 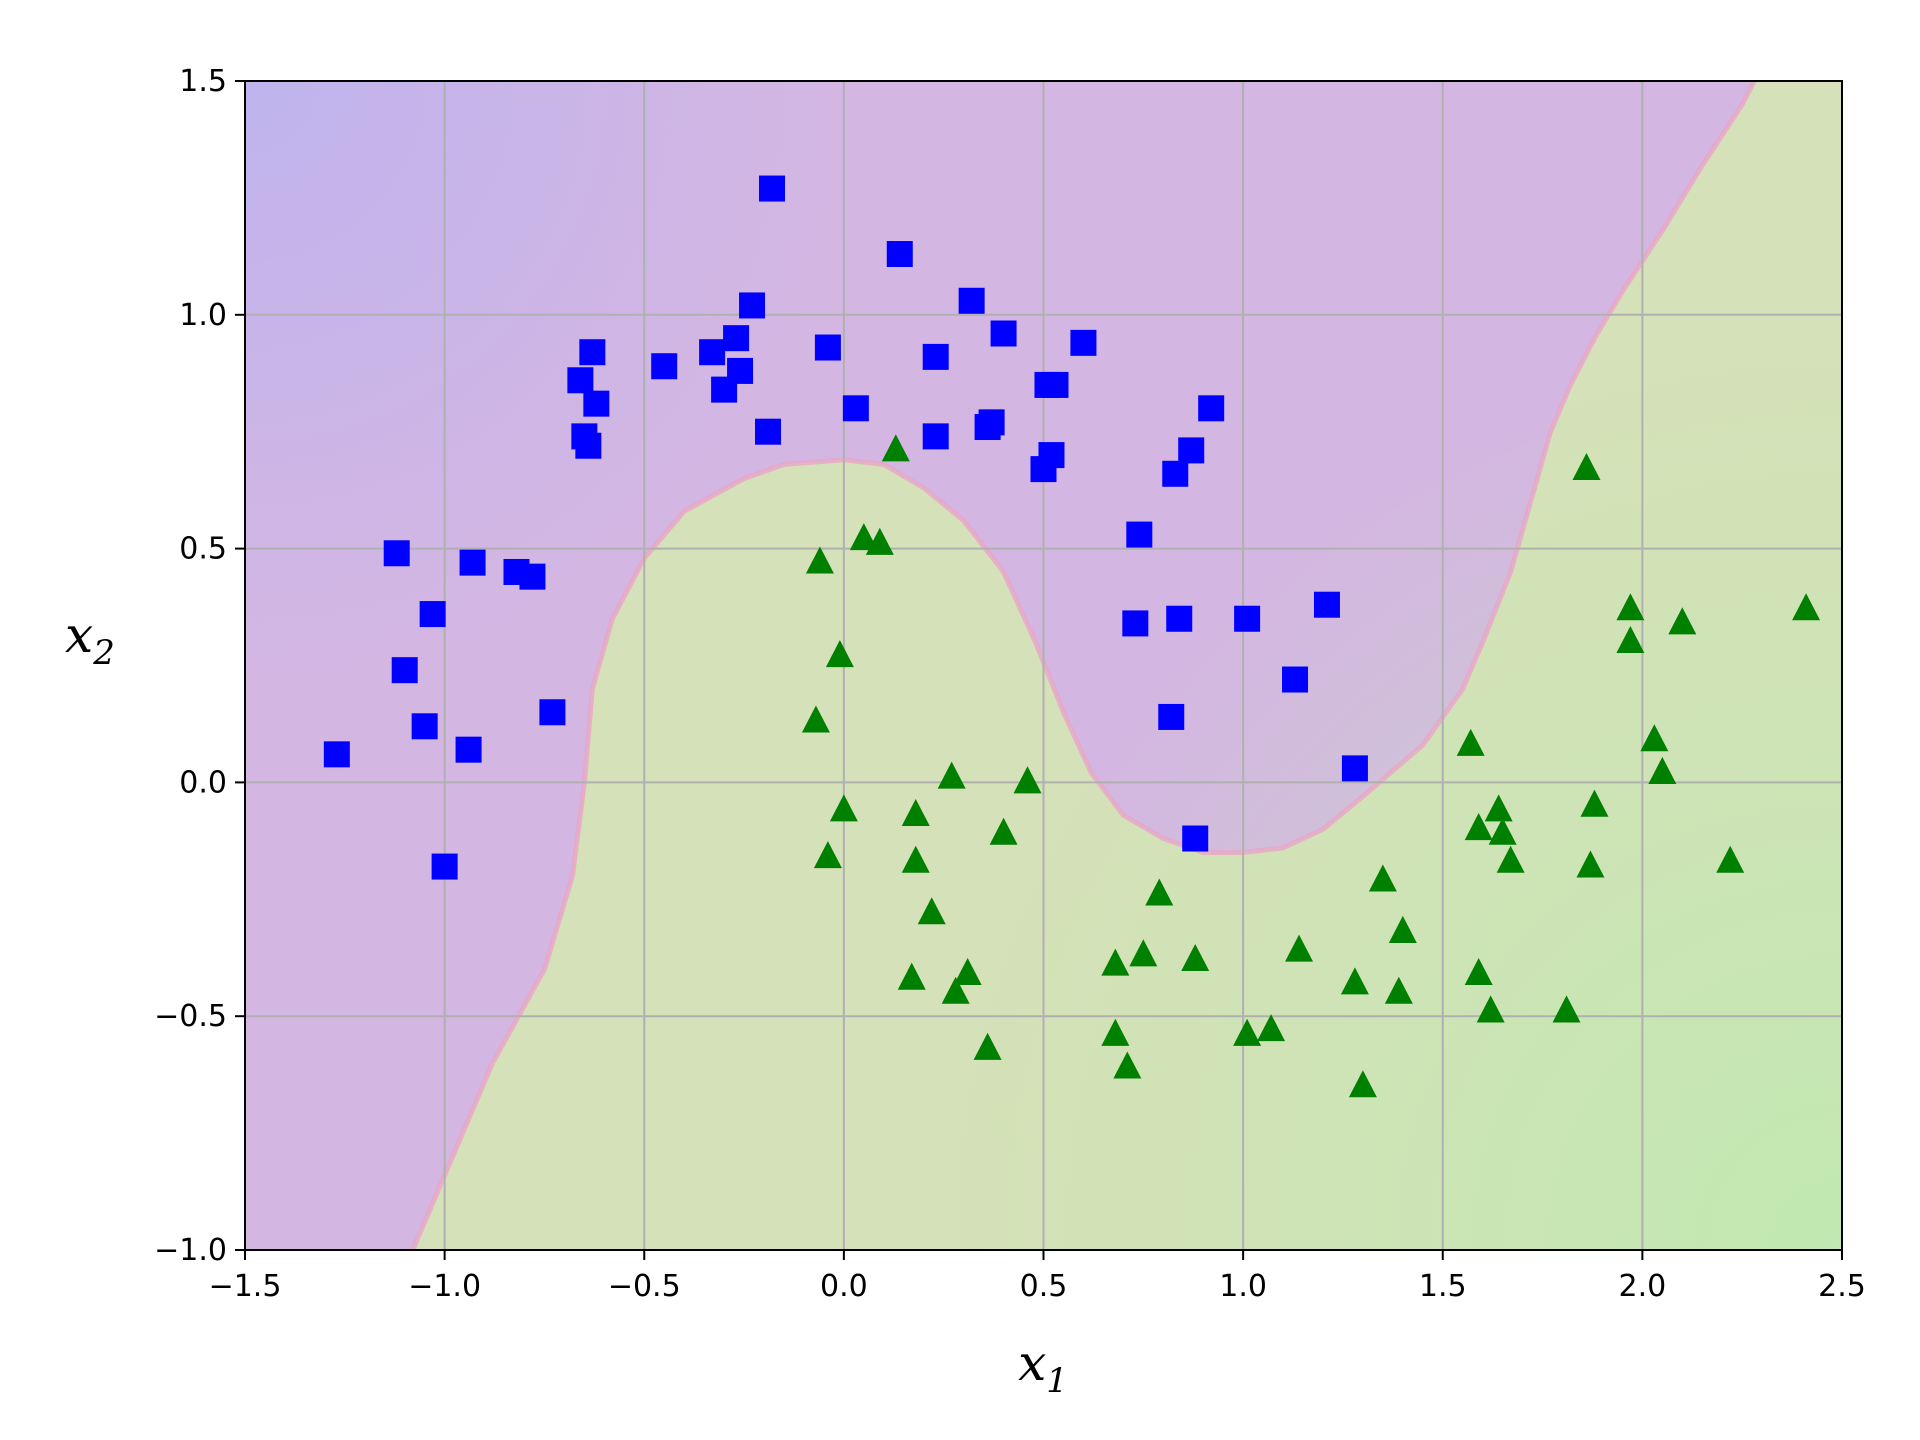 I want to click on x-tick-label: −1.5, so click(x=245, y=1286).